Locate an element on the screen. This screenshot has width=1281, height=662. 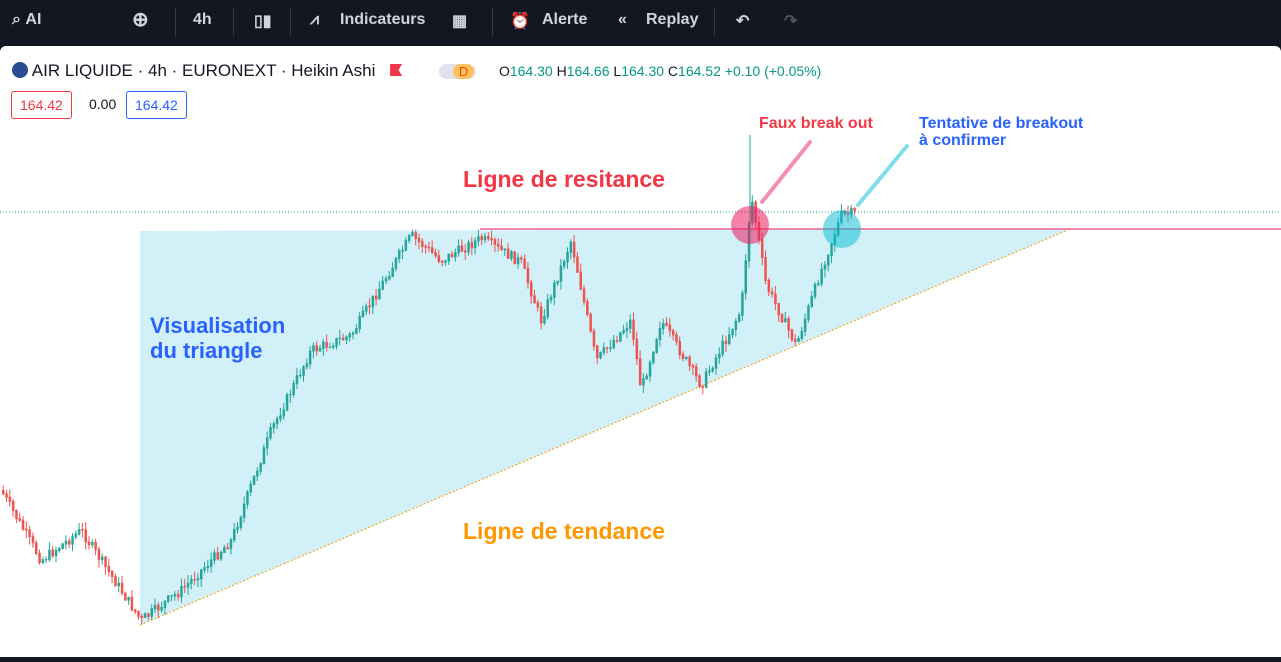
annotation: Faux break out is located at coordinates (816, 123).